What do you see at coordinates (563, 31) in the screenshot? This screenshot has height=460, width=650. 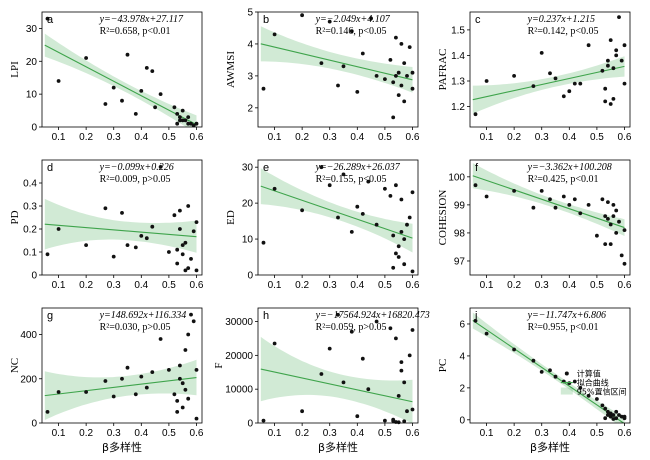 I see `regression-stats: R²=0.142, p<0.05` at bounding box center [563, 31].